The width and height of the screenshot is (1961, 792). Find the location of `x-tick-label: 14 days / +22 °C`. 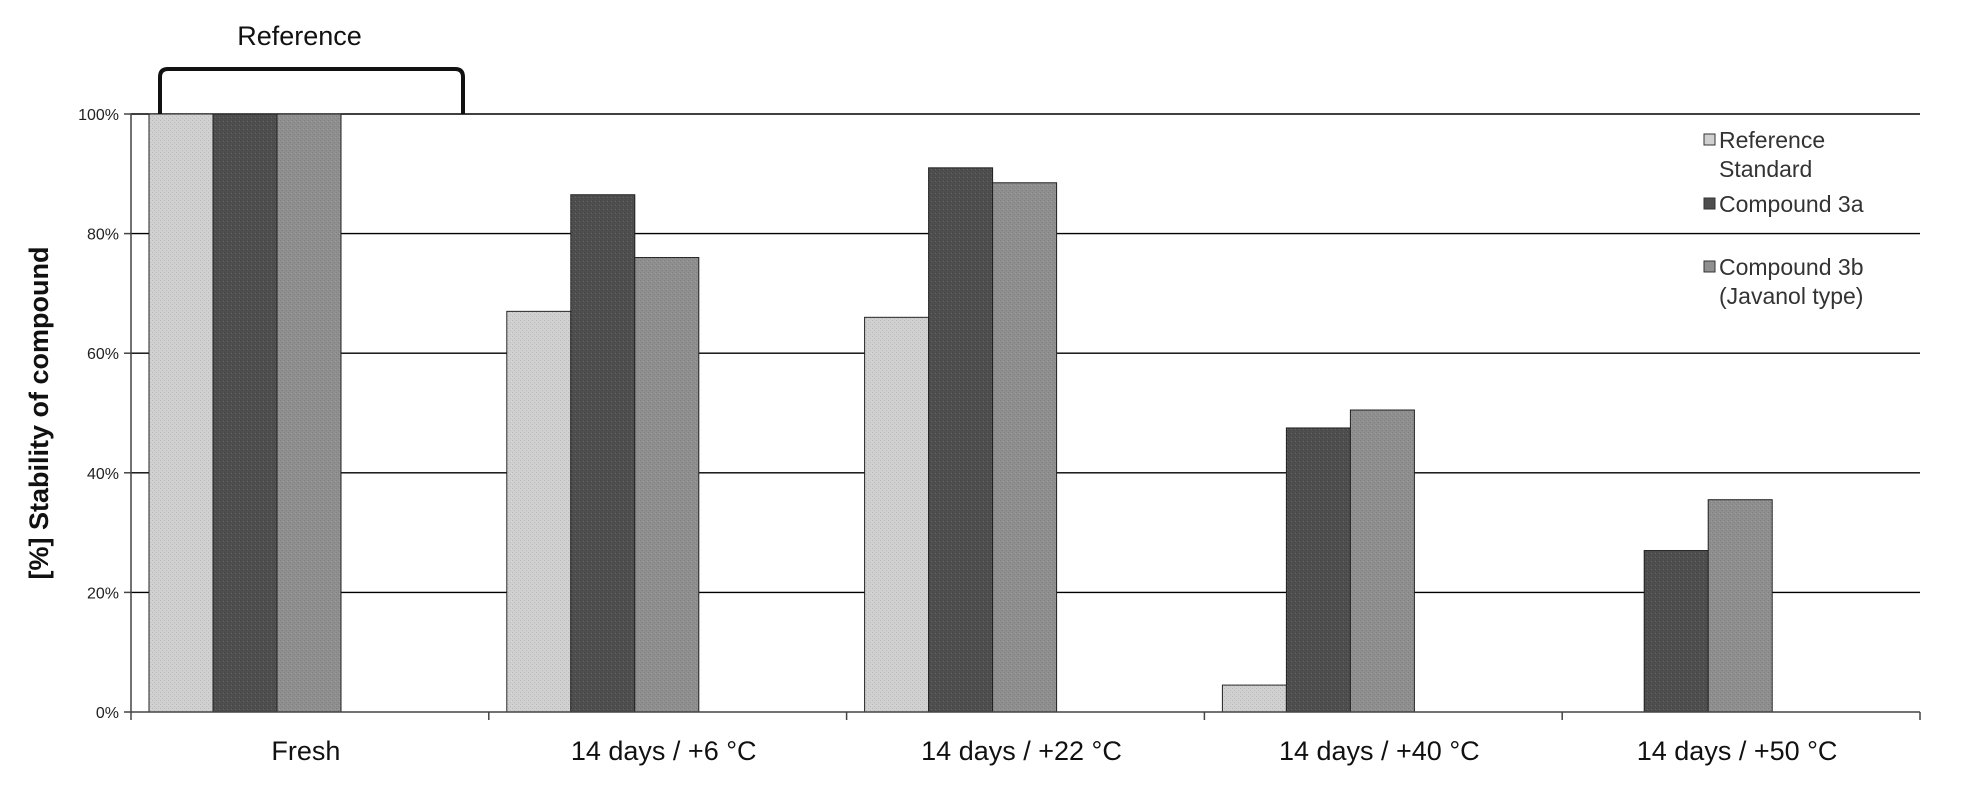

x-tick-label: 14 days / +22 °C is located at coordinates (1021, 751).